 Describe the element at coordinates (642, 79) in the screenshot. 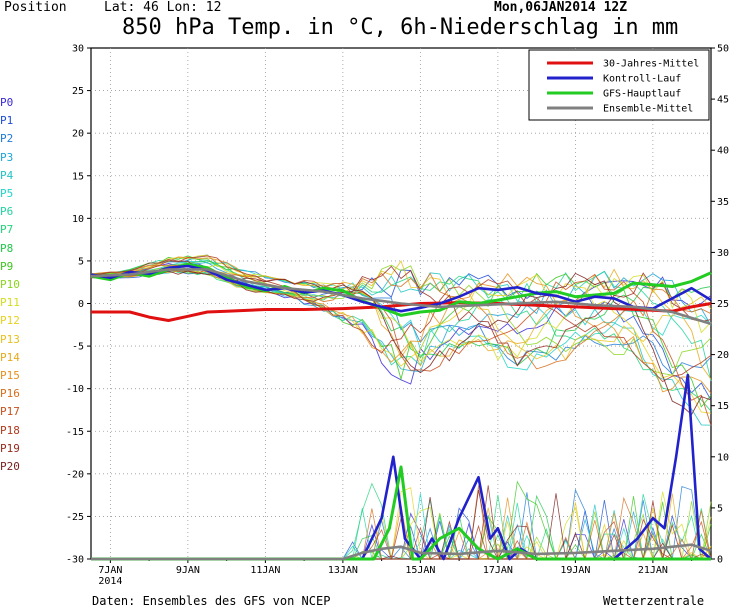

I see `legend-label: Kontroll-Lauf` at that location.